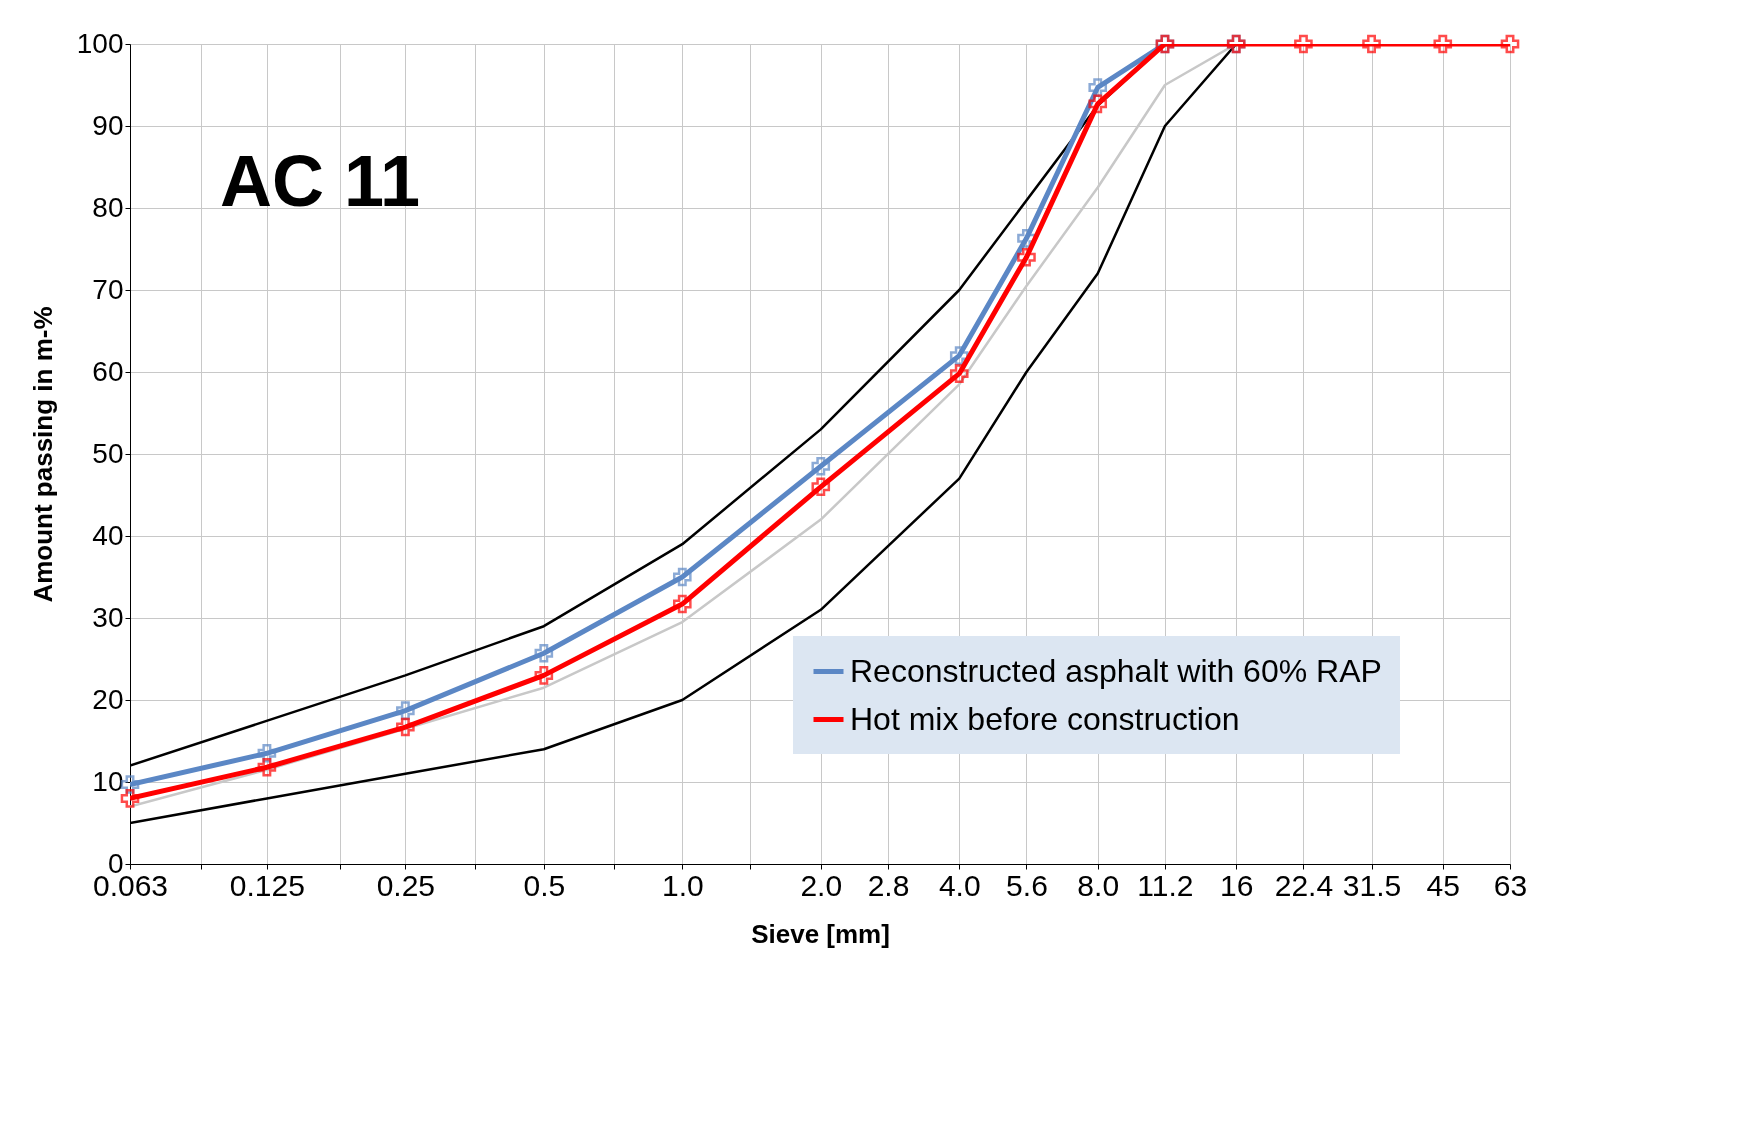 The image size is (1744, 1135). Describe the element at coordinates (42, 454) in the screenshot. I see `y-axis-title: Amount passing in m-%` at that location.